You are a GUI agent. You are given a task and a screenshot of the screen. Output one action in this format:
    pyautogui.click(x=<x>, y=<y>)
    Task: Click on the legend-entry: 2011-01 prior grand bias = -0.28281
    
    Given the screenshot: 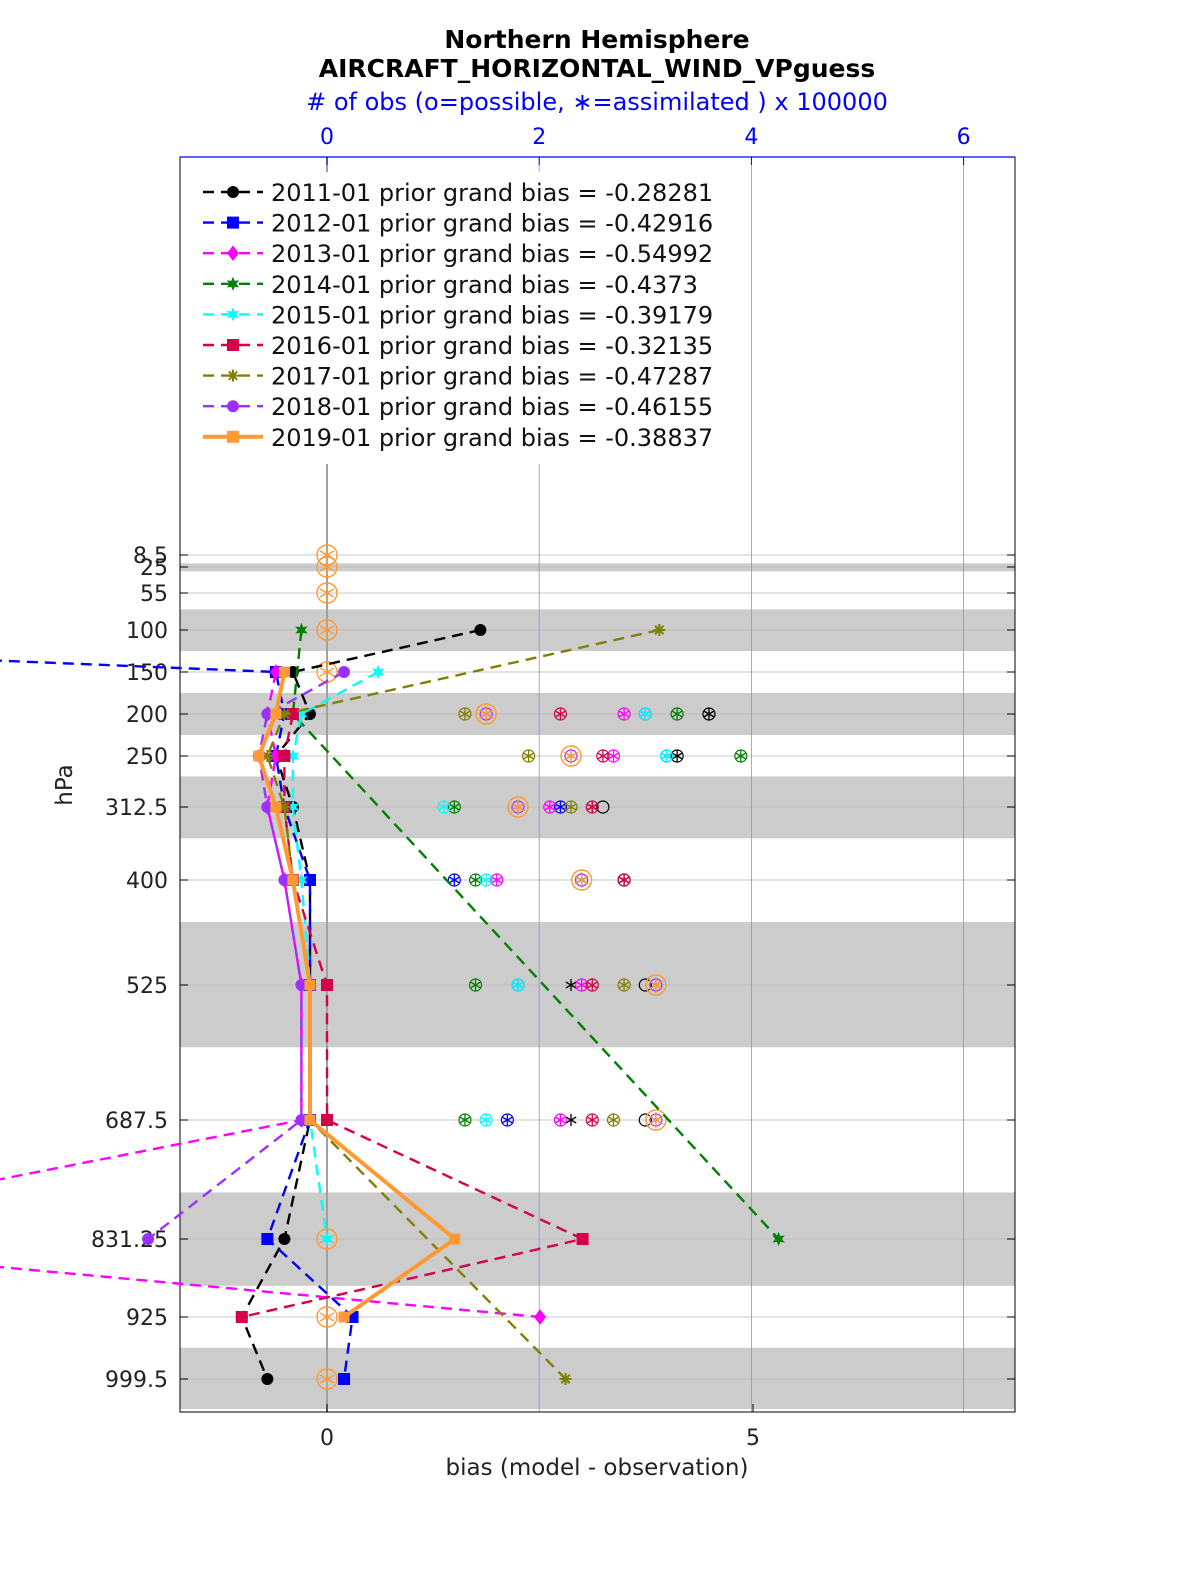 What is the action you would take?
    pyautogui.click(x=458, y=193)
    